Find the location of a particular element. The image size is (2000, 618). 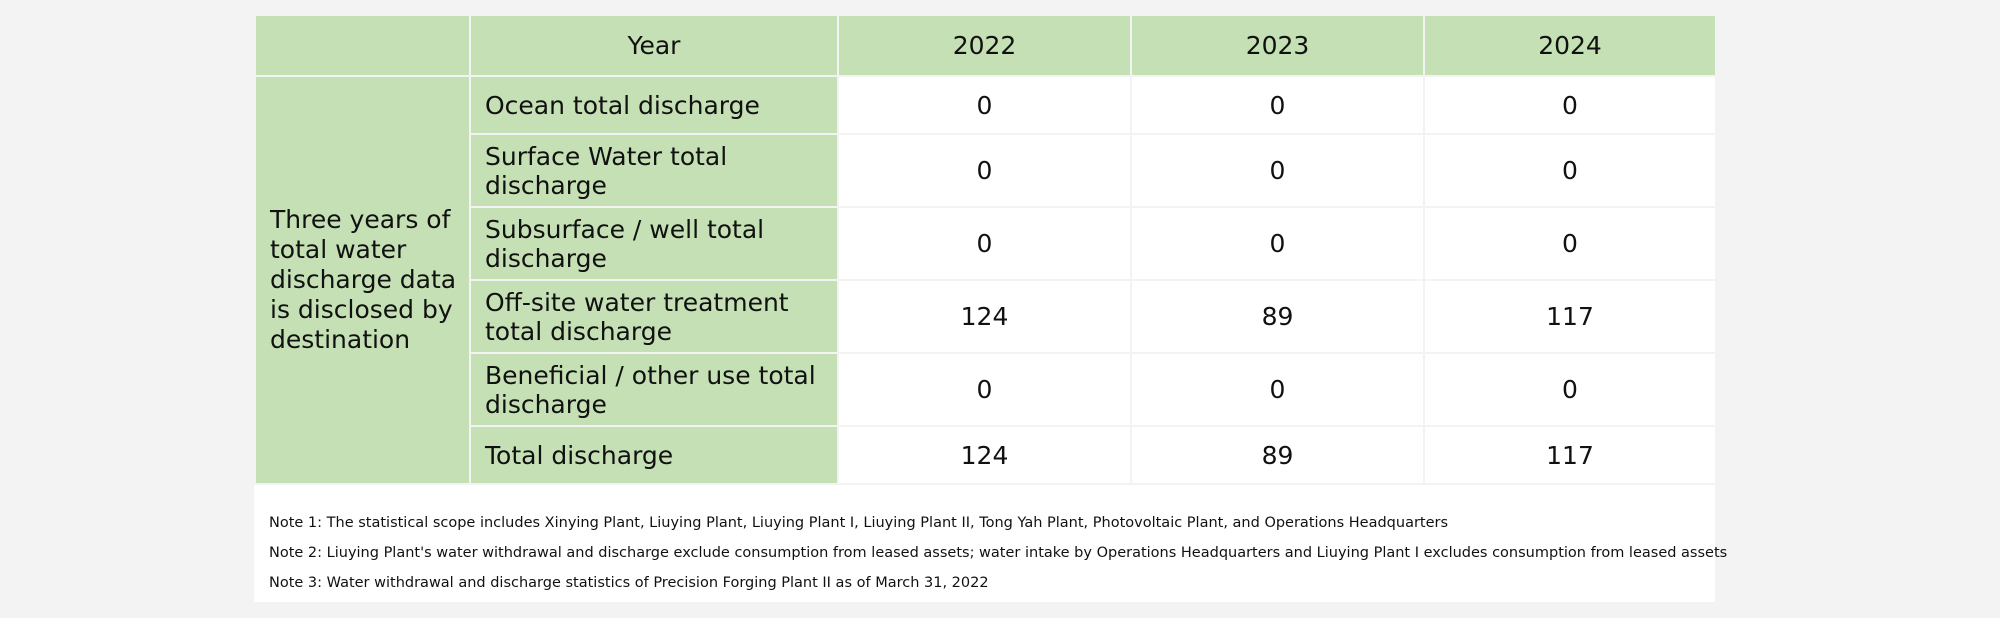

table-row: Surface Water total discharge 0 0 0 is located at coordinates (986, 170).